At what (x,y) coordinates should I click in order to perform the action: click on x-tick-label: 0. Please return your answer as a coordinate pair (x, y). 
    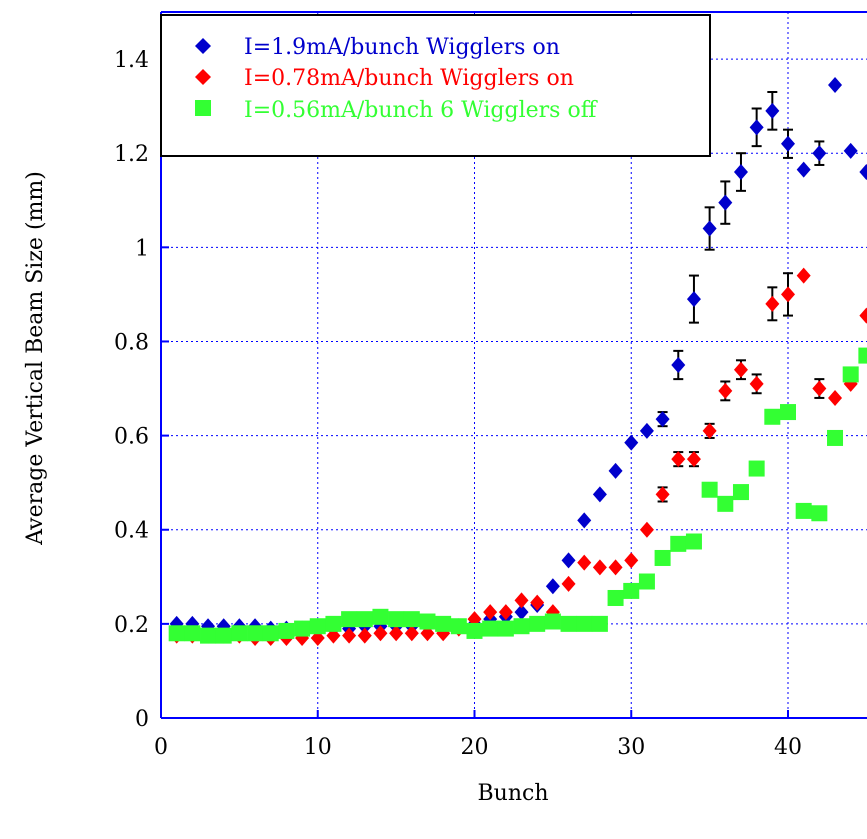
    Looking at the image, I should click on (161, 747).